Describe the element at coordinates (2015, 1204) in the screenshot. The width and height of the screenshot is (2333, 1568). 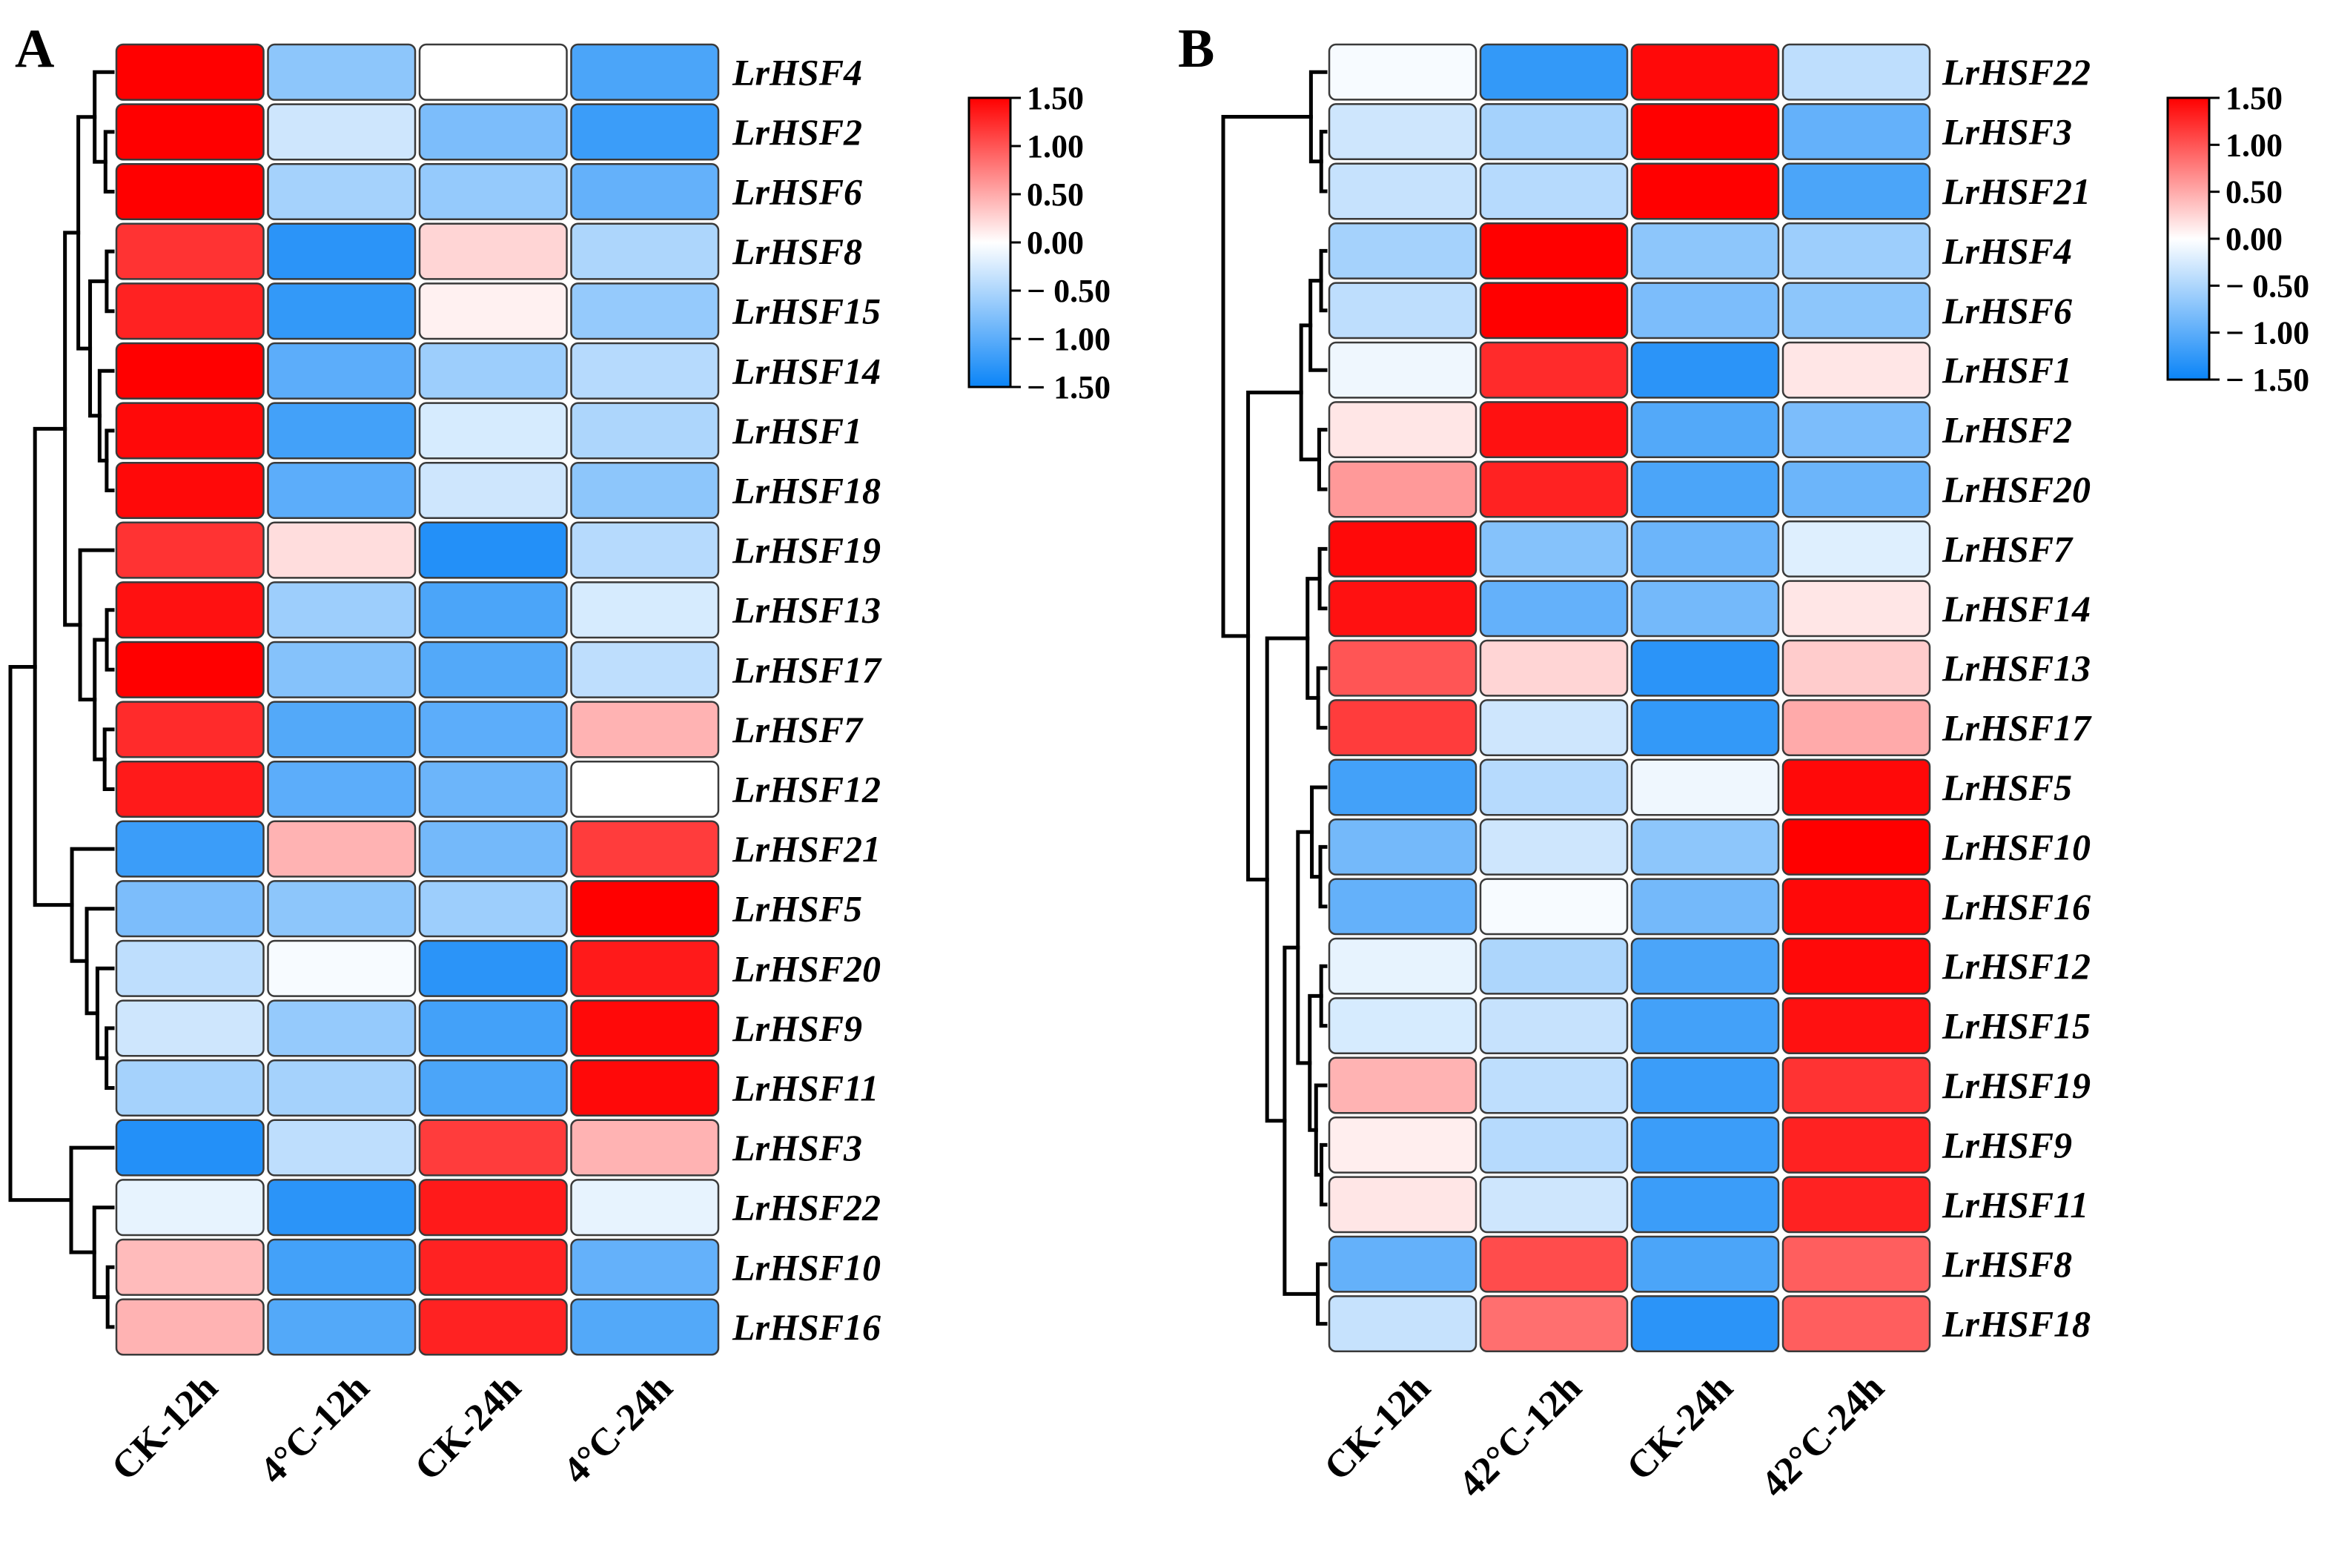
I see `row-label: LrHSF11` at that location.